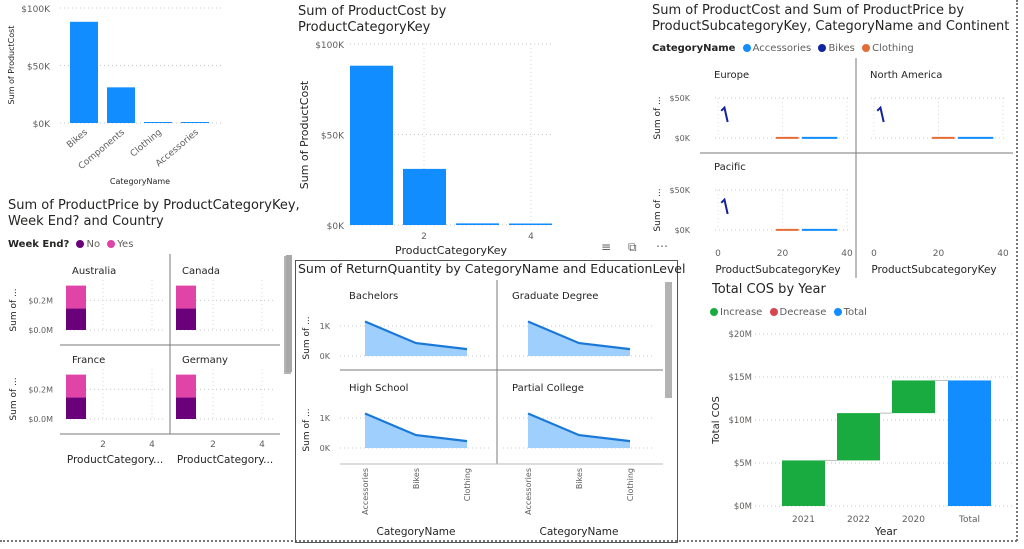 This screenshot has width=1024, height=549. I want to click on panel-title: Germany, so click(205, 360).